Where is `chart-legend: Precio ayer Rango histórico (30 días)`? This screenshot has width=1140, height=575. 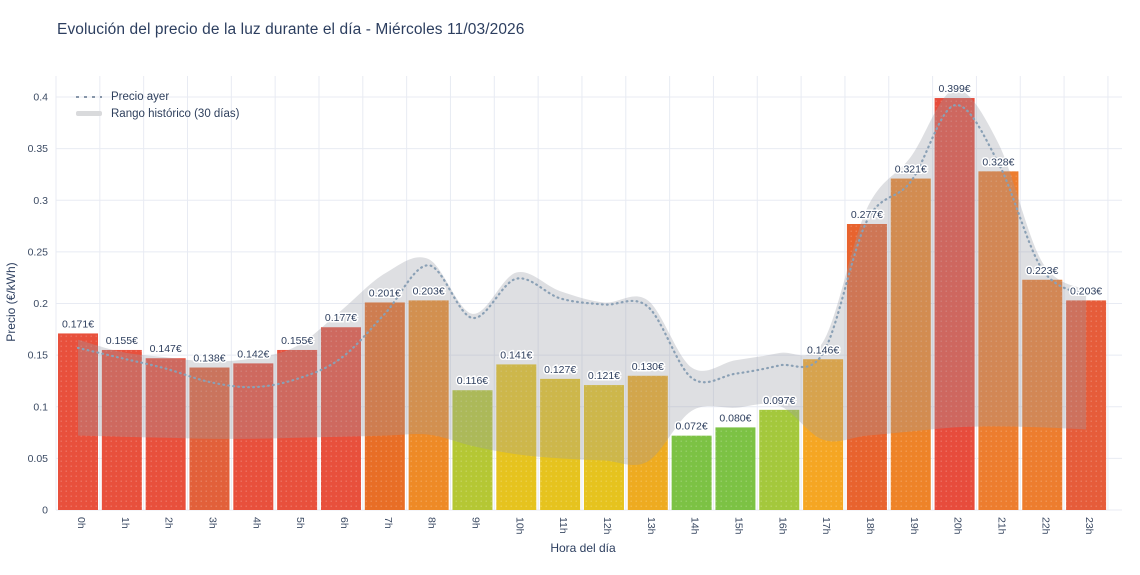 chart-legend: Precio ayer Rango histórico (30 días) is located at coordinates (157, 105).